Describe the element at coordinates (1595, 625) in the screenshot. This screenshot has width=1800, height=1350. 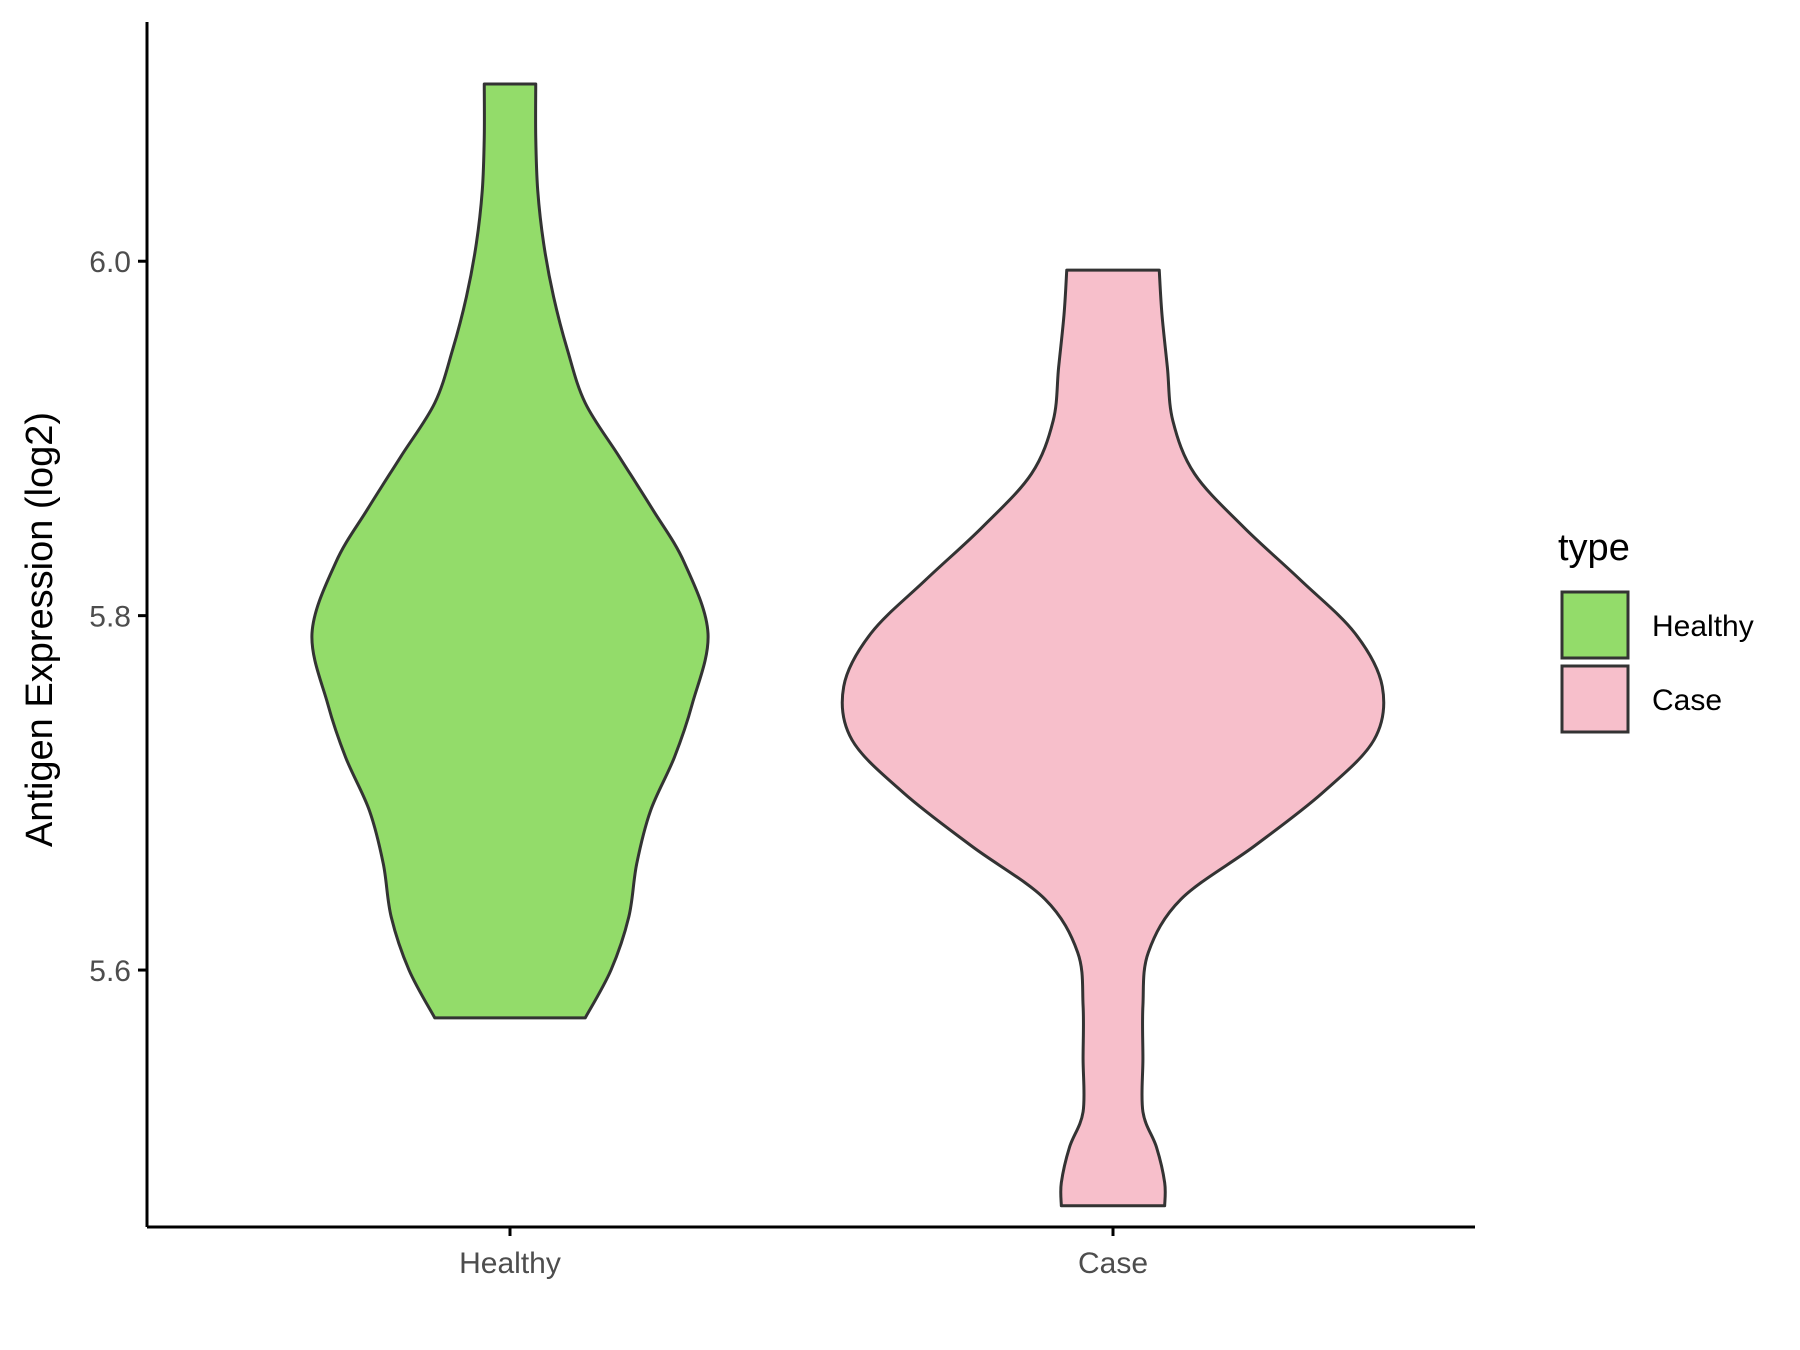
I see `legend-key-healthy` at that location.